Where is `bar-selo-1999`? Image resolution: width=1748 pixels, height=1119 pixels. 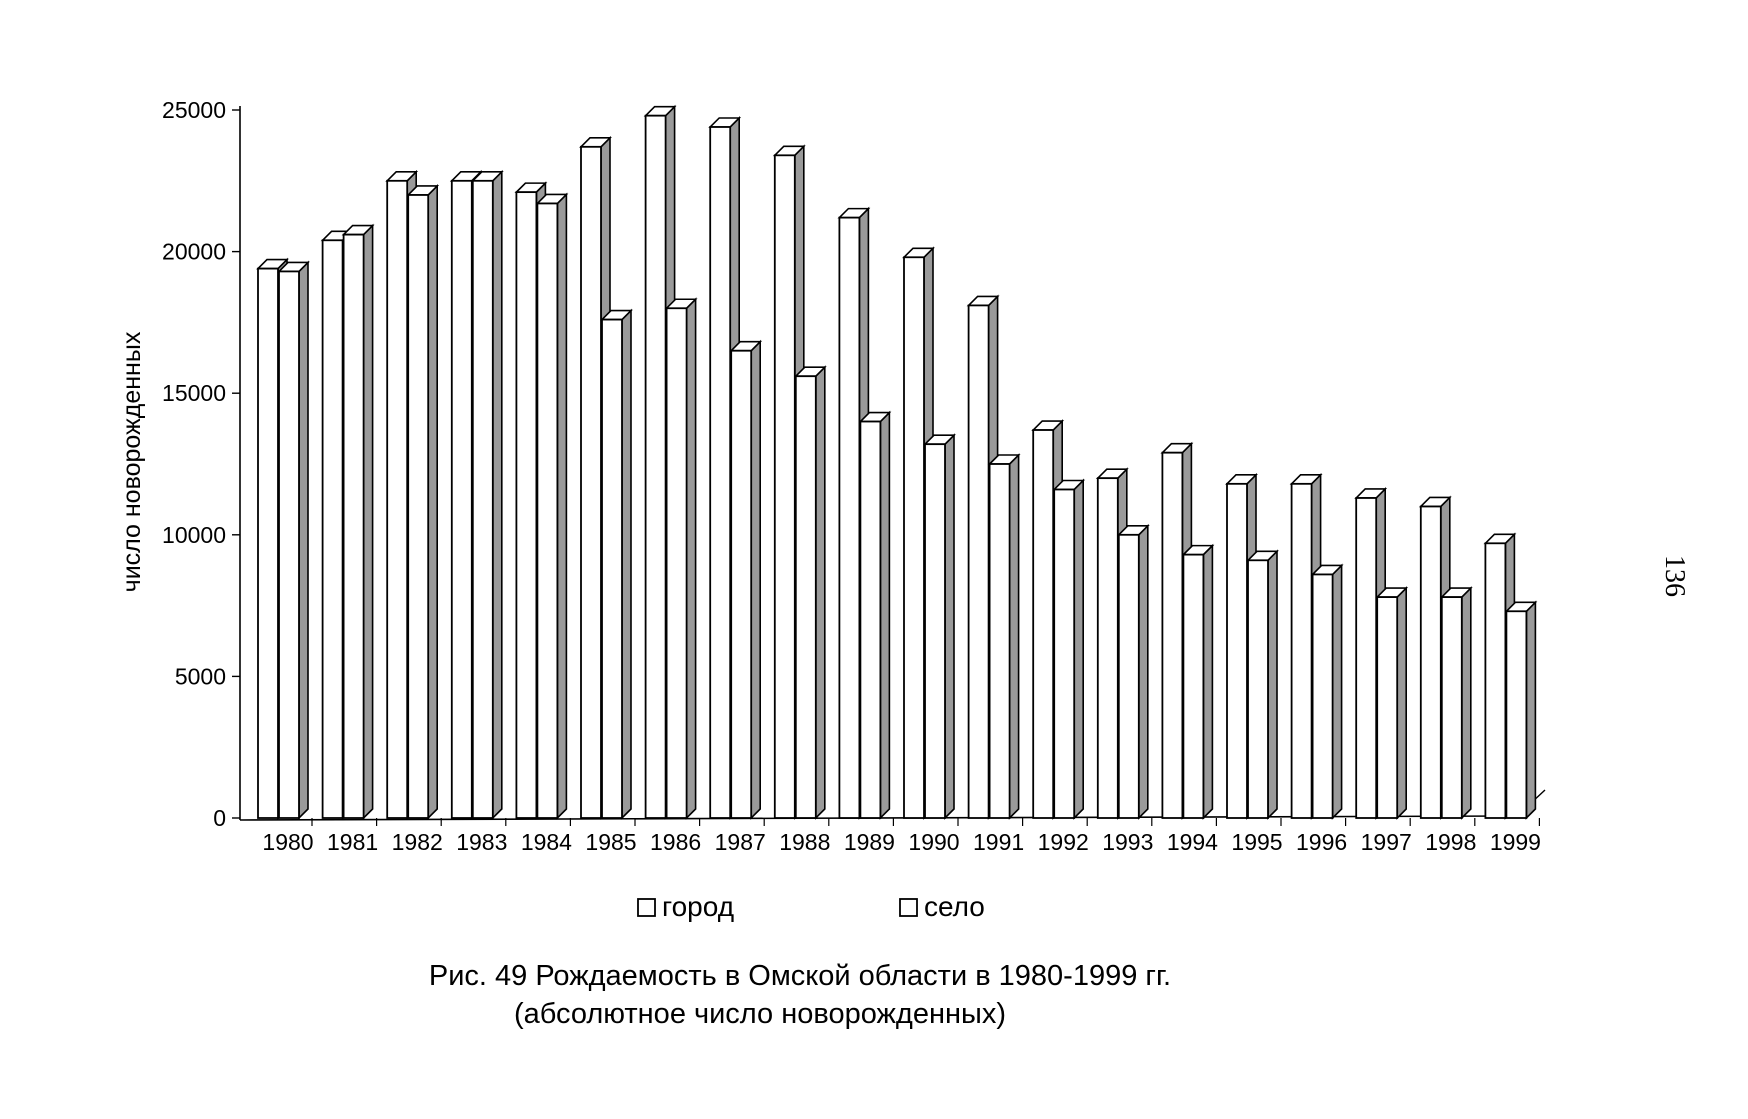 bar-selo-1999 is located at coordinates (1521, 710).